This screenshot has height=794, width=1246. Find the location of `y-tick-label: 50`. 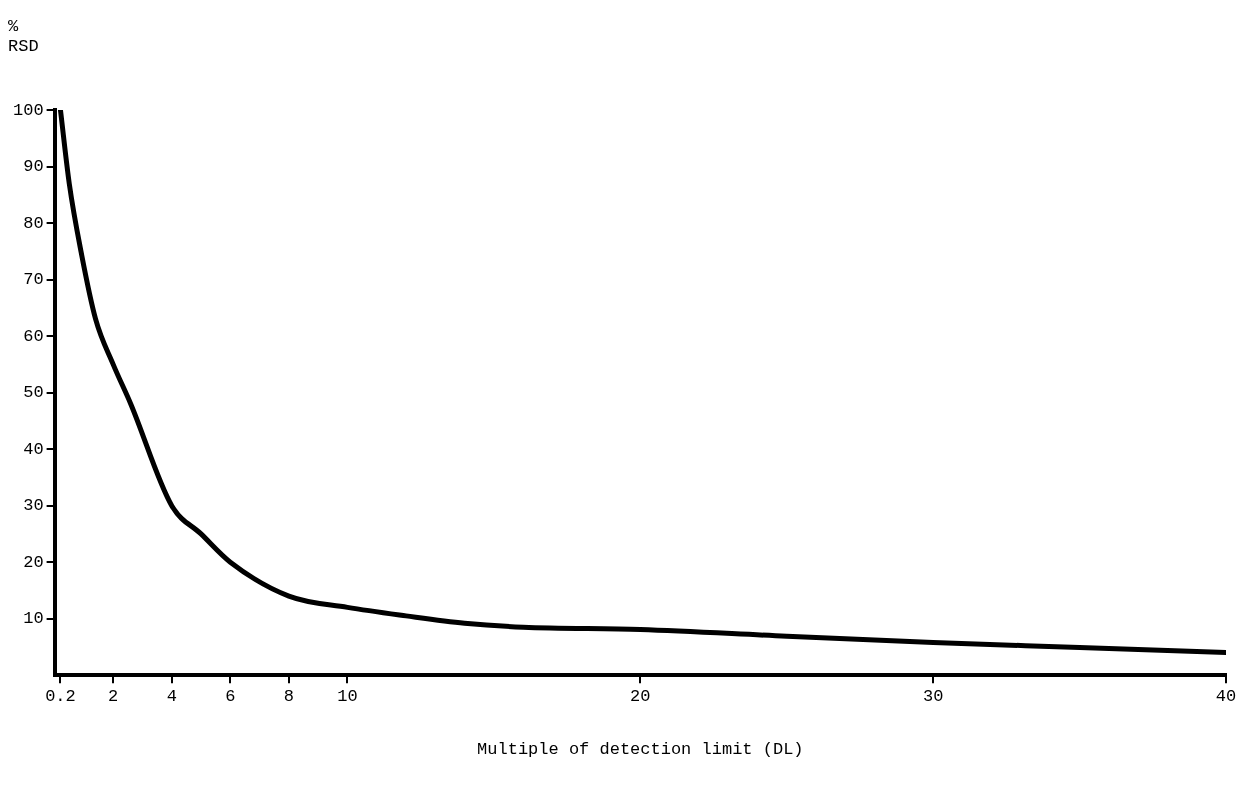

y-tick-label: 50 is located at coordinates (33, 393).